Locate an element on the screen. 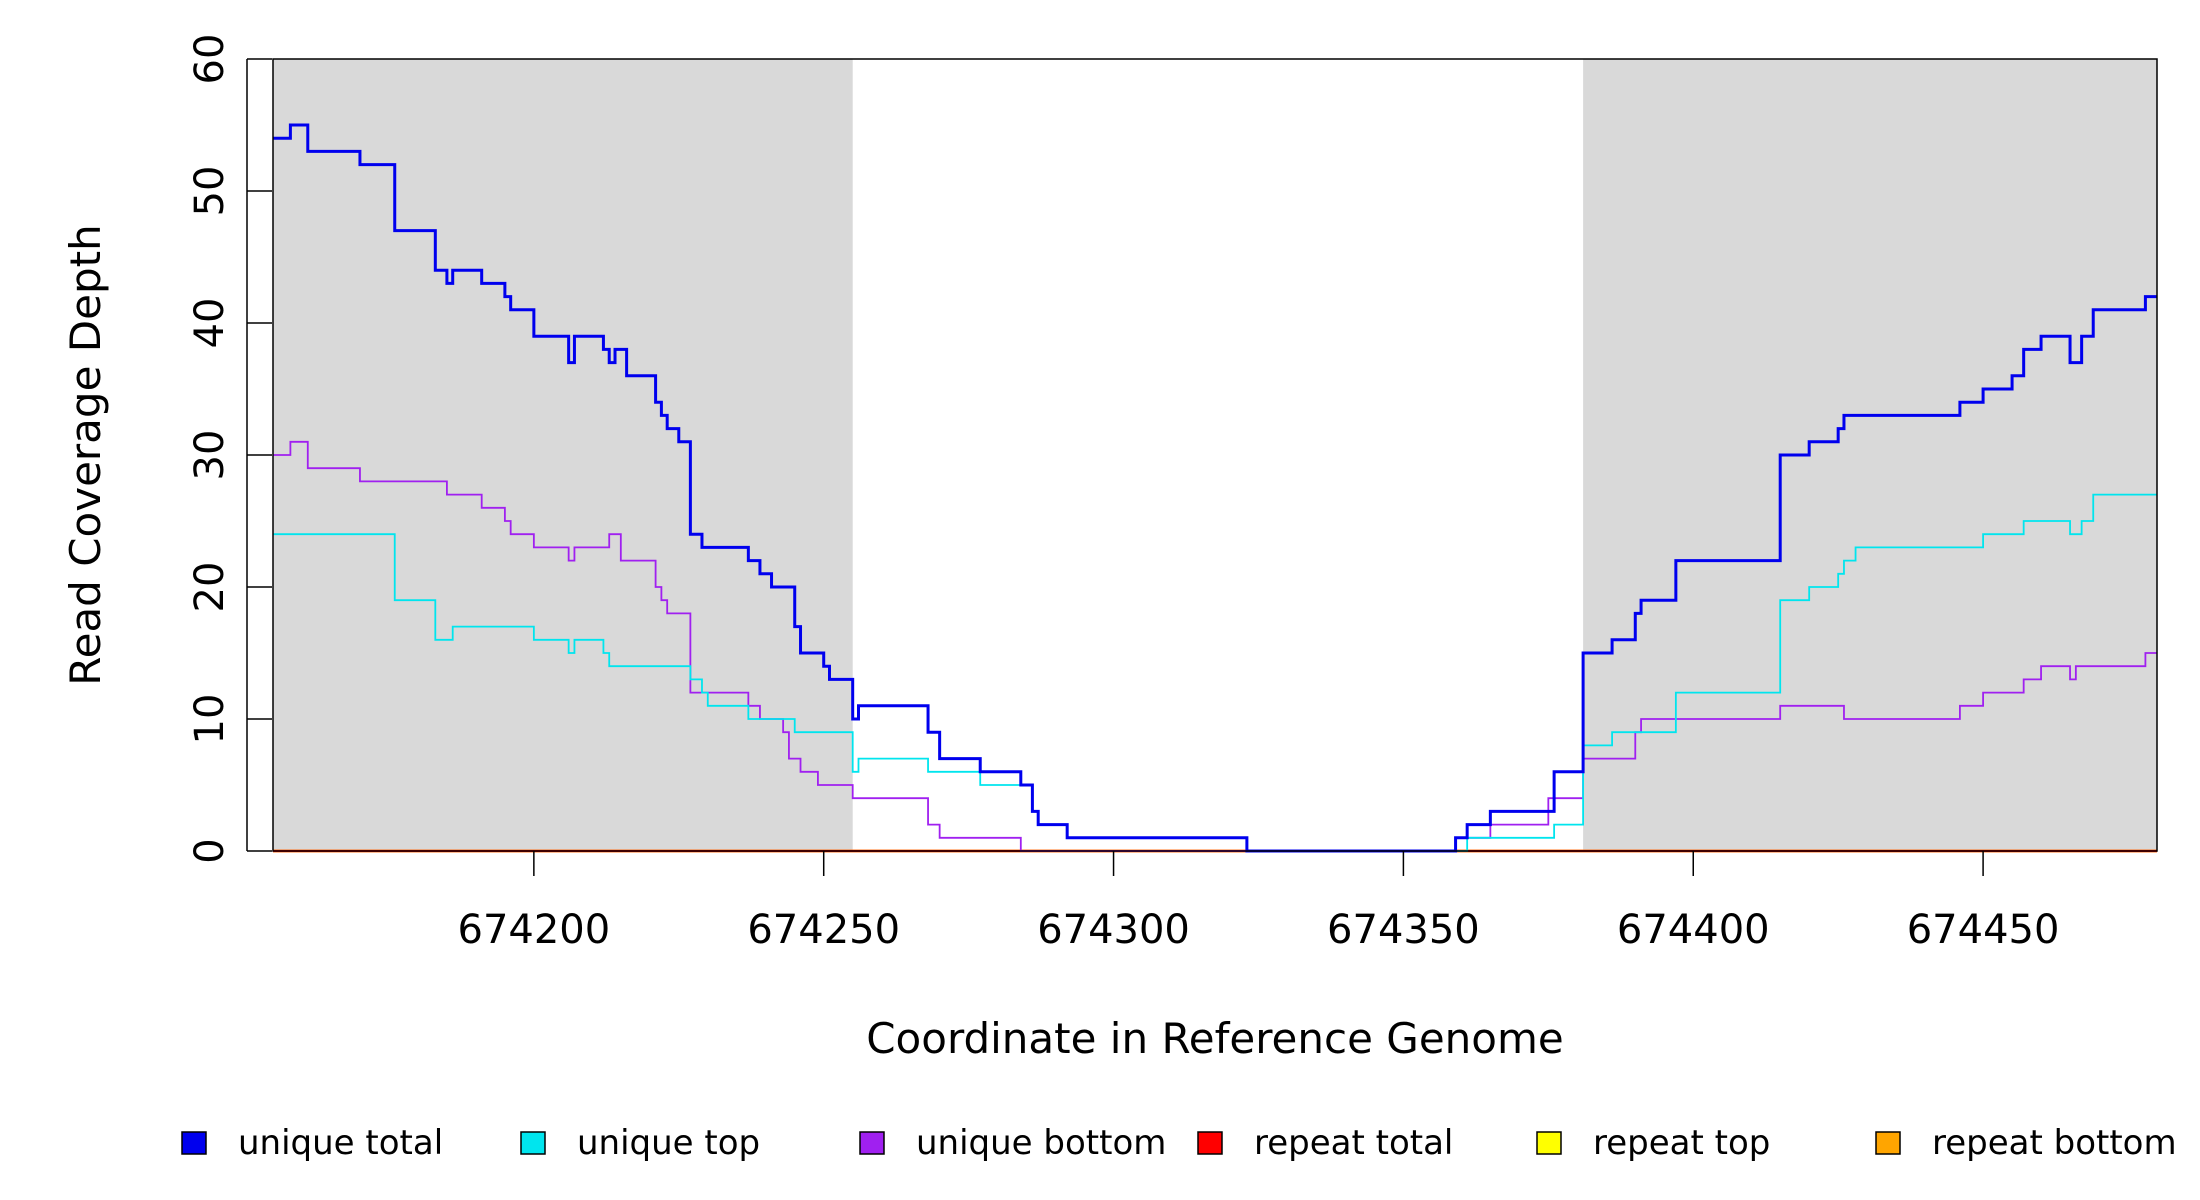 The width and height of the screenshot is (2200, 1200). y-tick-label: 40 is located at coordinates (210, 323).